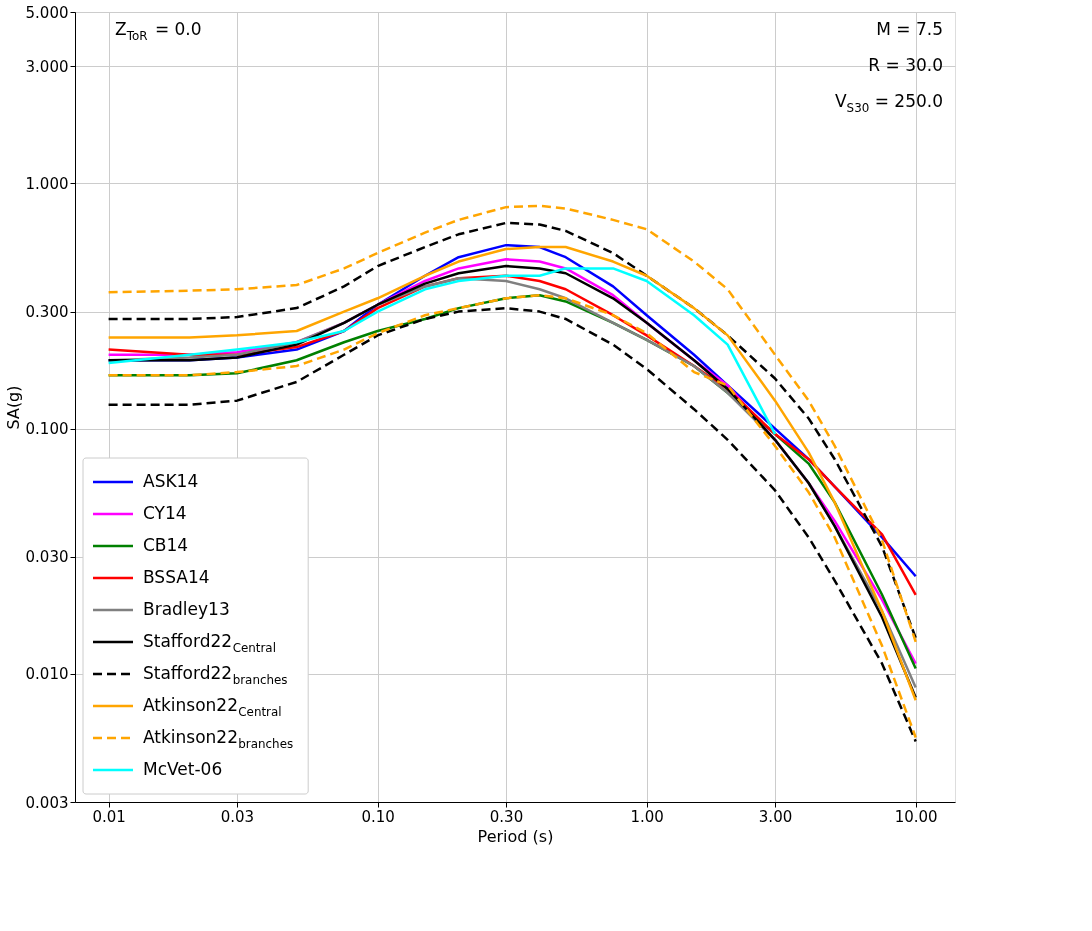 The height and width of the screenshot is (931, 1092). Describe the element at coordinates (47, 12) in the screenshot. I see `y-tick-label: 5.000` at that location.